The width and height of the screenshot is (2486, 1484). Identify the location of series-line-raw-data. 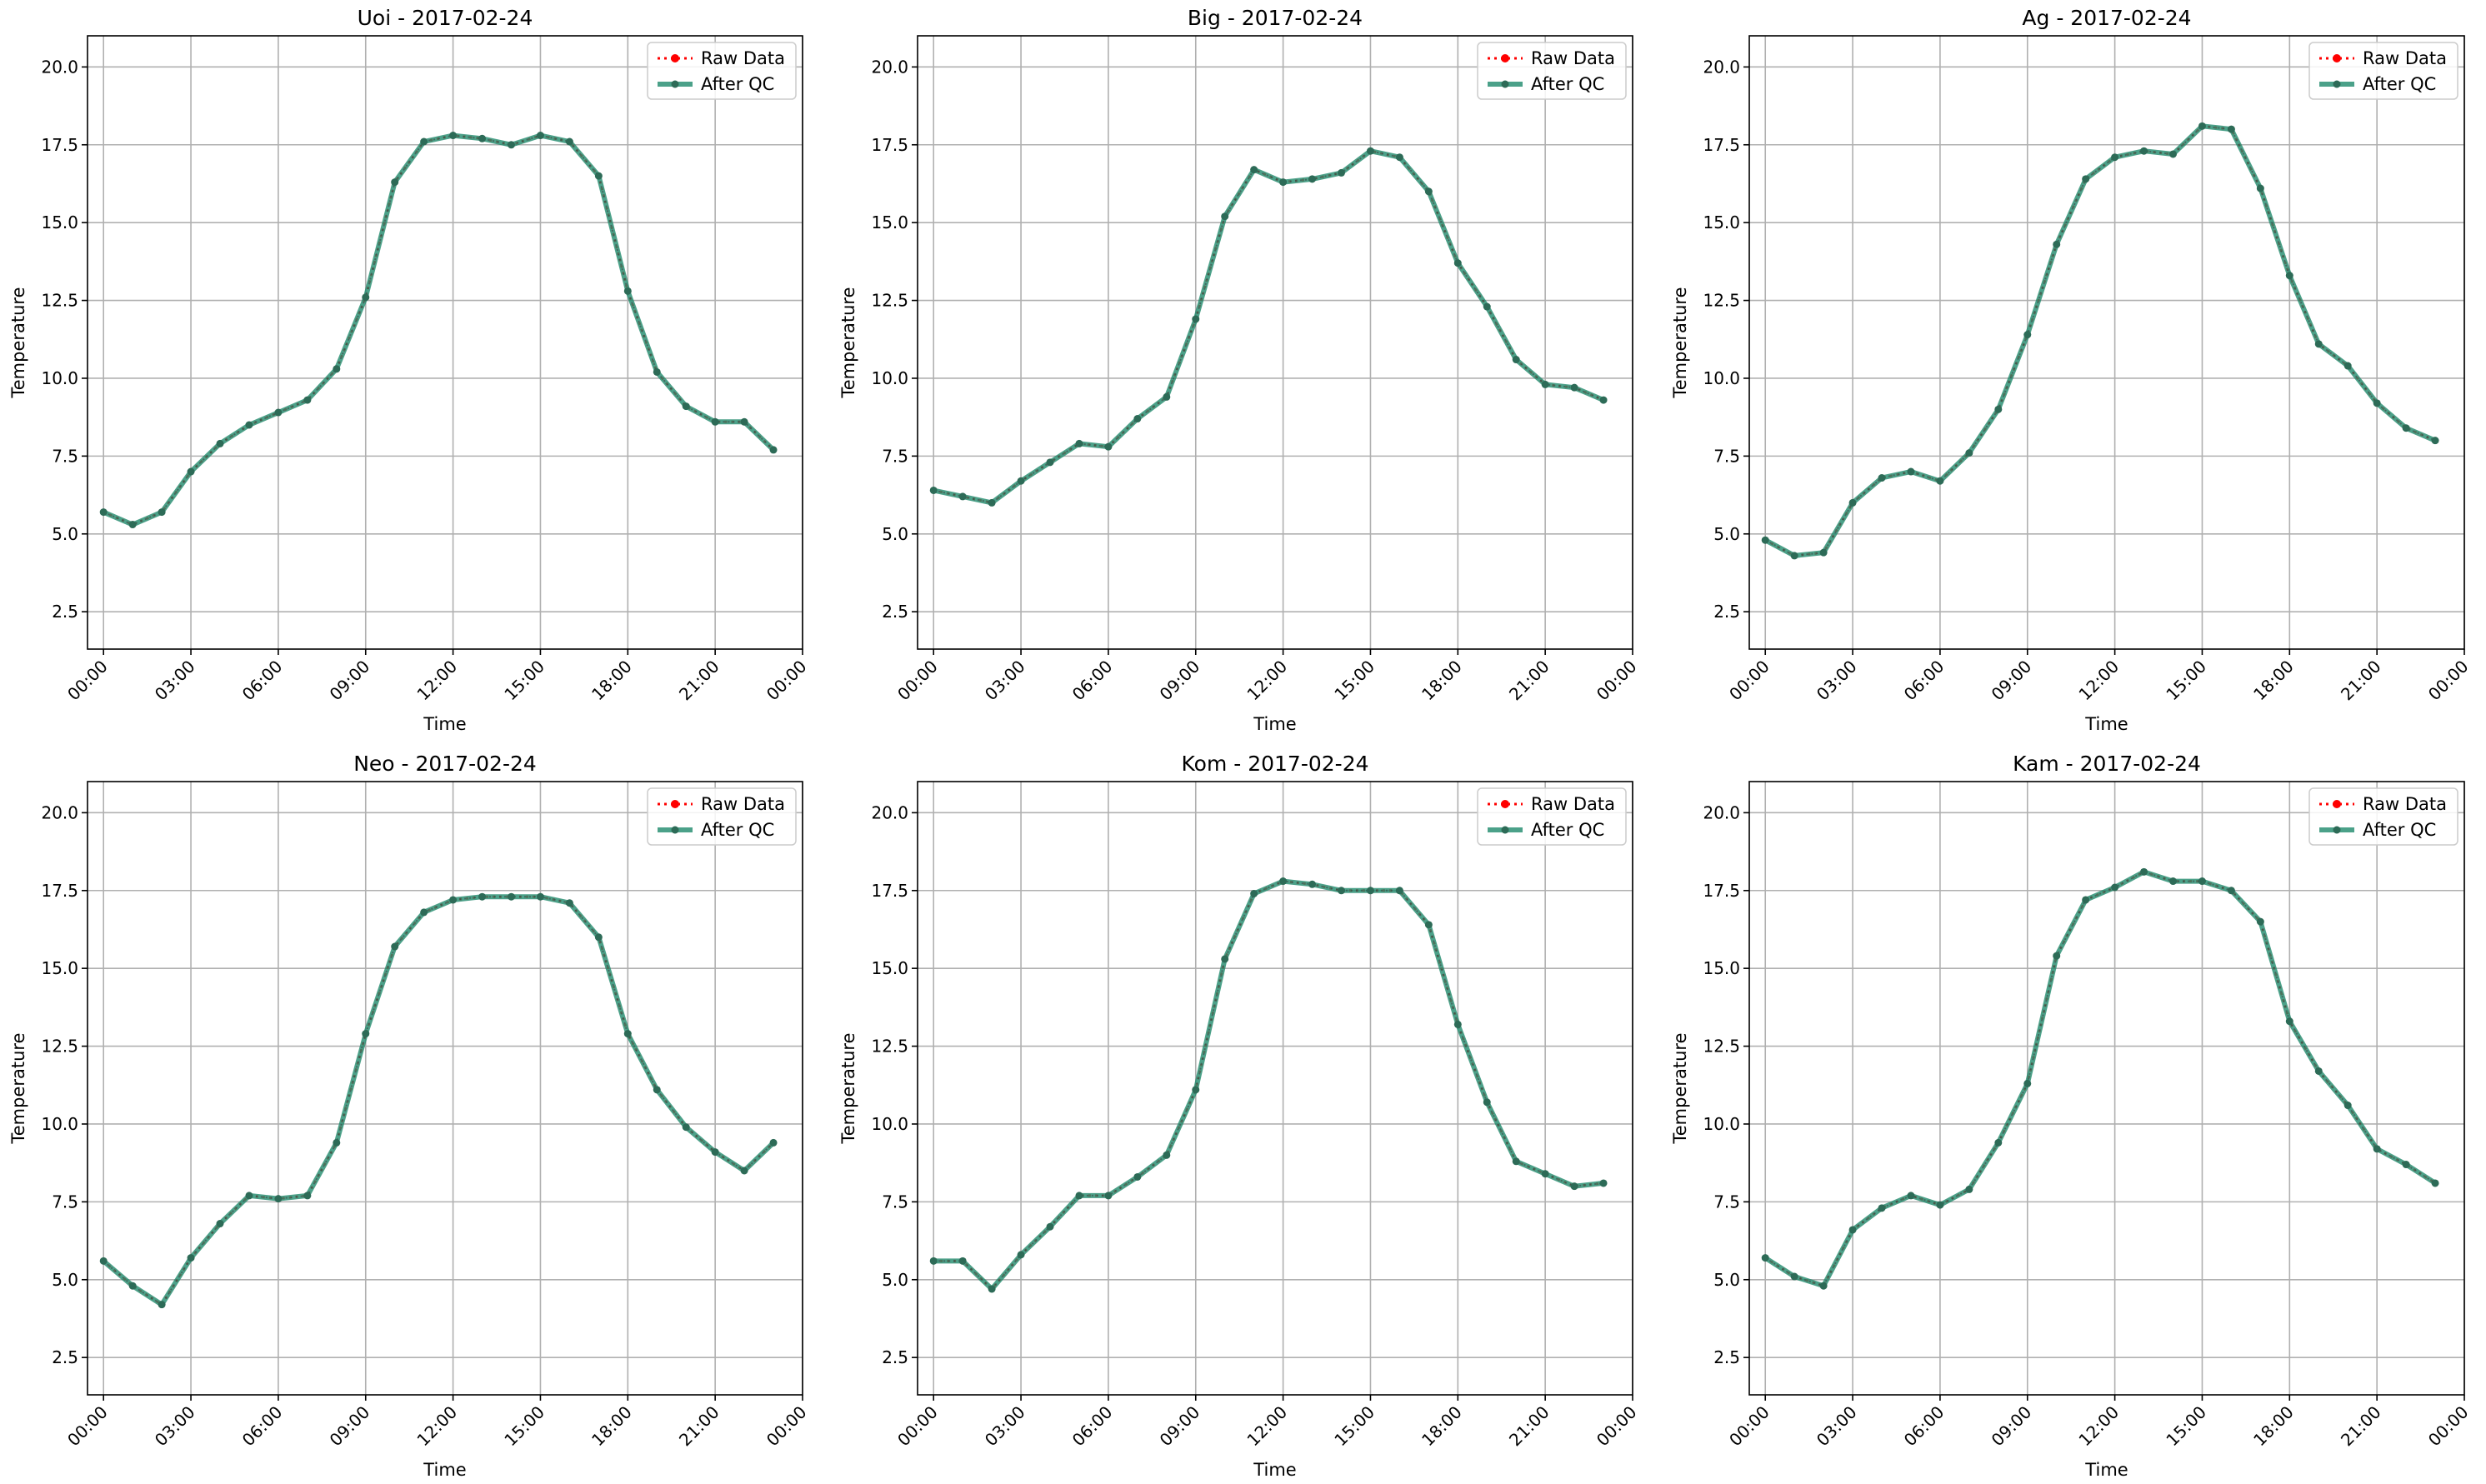
(1268, 1086).